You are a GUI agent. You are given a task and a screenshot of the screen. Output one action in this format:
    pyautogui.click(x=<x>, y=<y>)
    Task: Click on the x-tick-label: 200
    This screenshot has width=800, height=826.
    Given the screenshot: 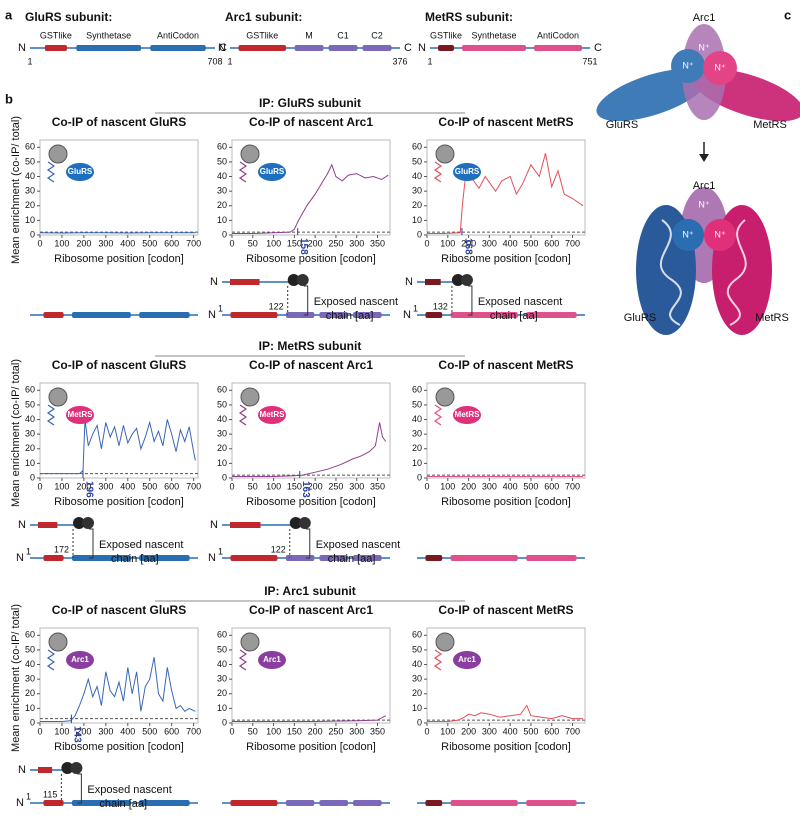 What is the action you would take?
    pyautogui.click(x=83, y=486)
    